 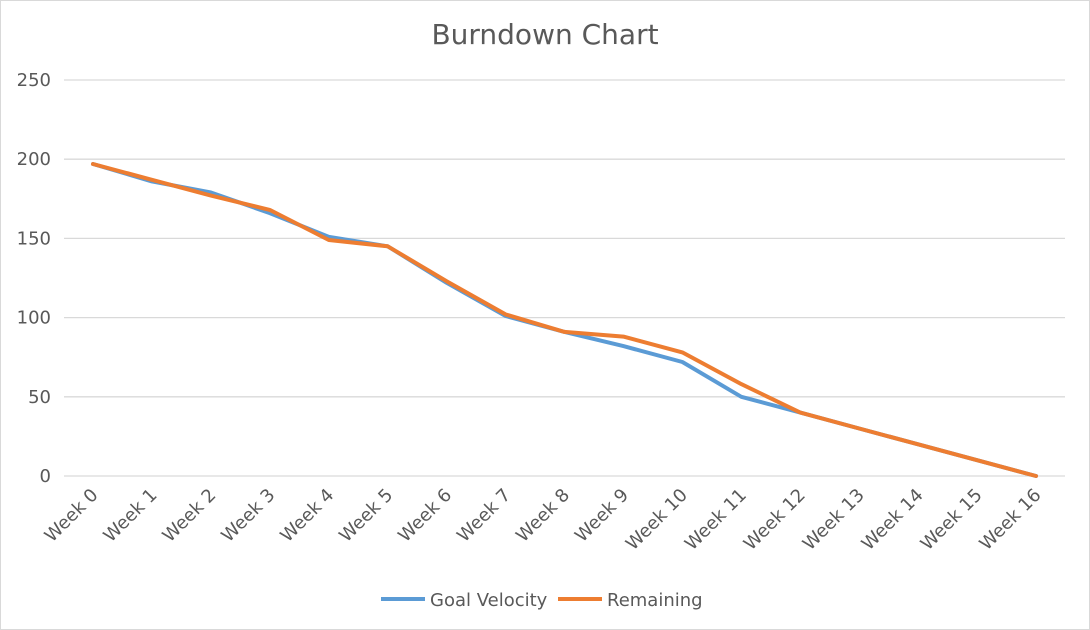 What do you see at coordinates (366, 516) in the screenshot?
I see `x-tick-label: Week 5` at bounding box center [366, 516].